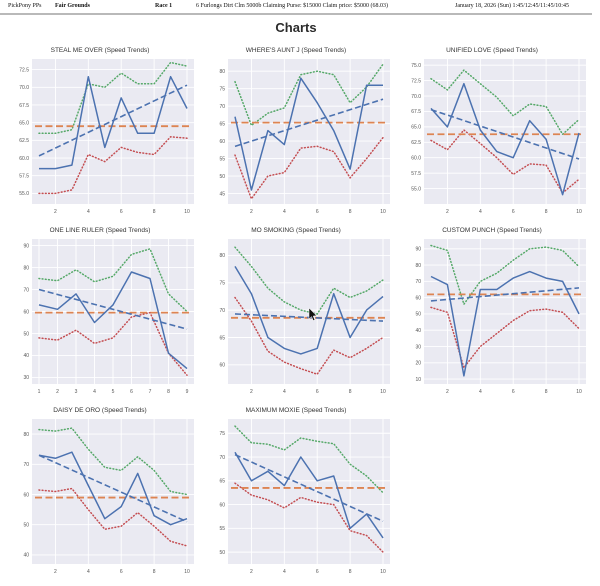 The width and height of the screenshot is (600, 586). I want to click on chart-plot: 30 40 50 60 70 80 90 1 2 3 4 5 6 7 8 9, so click(108, 317).